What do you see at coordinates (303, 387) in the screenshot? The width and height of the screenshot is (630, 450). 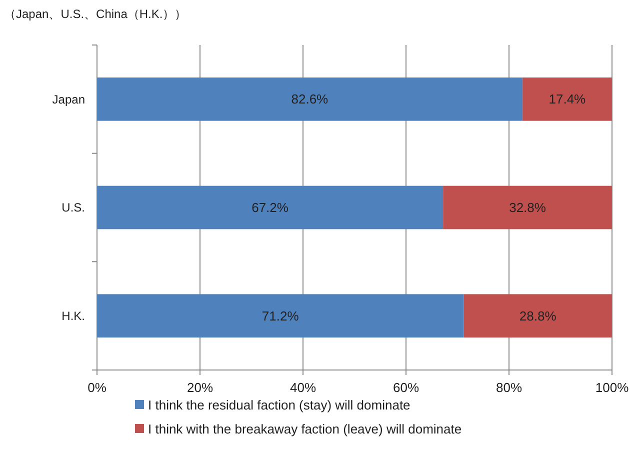 I see `x-tick-label: 40%` at bounding box center [303, 387].